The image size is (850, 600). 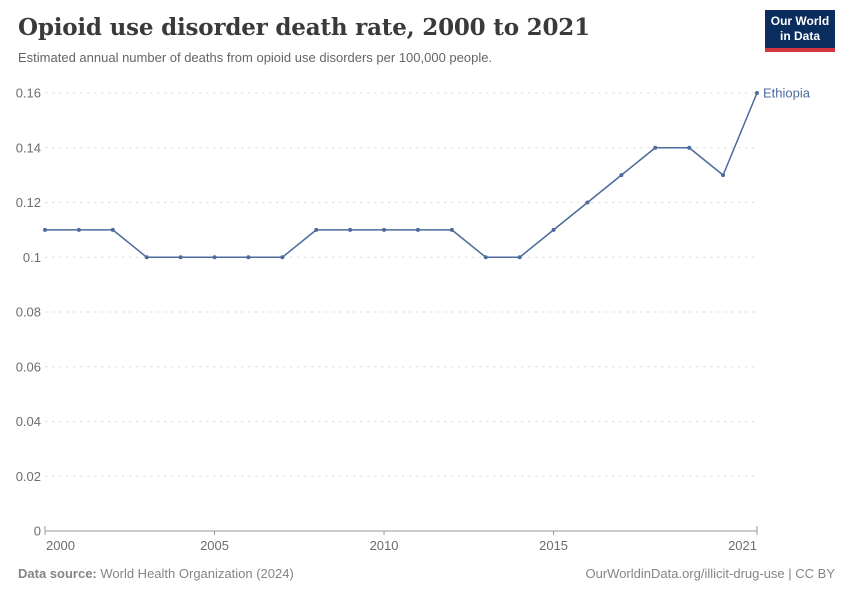 What do you see at coordinates (28, 366) in the screenshot?
I see `y-tick-label: 0.06` at bounding box center [28, 366].